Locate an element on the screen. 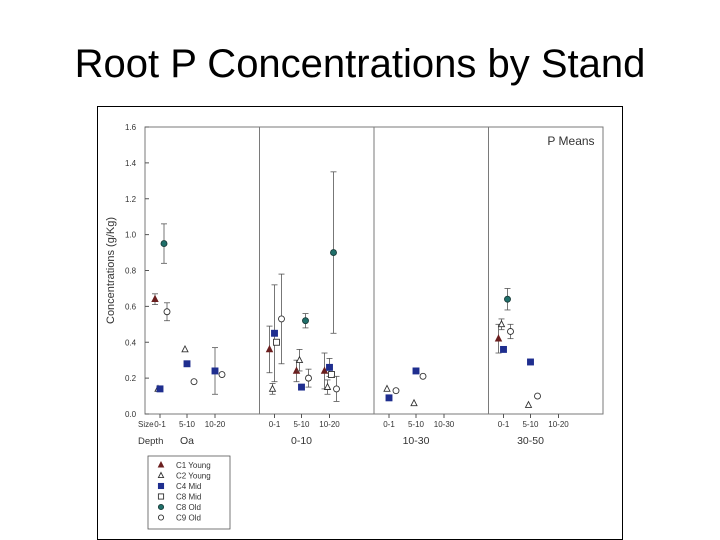 This screenshot has height=540, width=720. legend-marker-c9-old is located at coordinates (161, 517).